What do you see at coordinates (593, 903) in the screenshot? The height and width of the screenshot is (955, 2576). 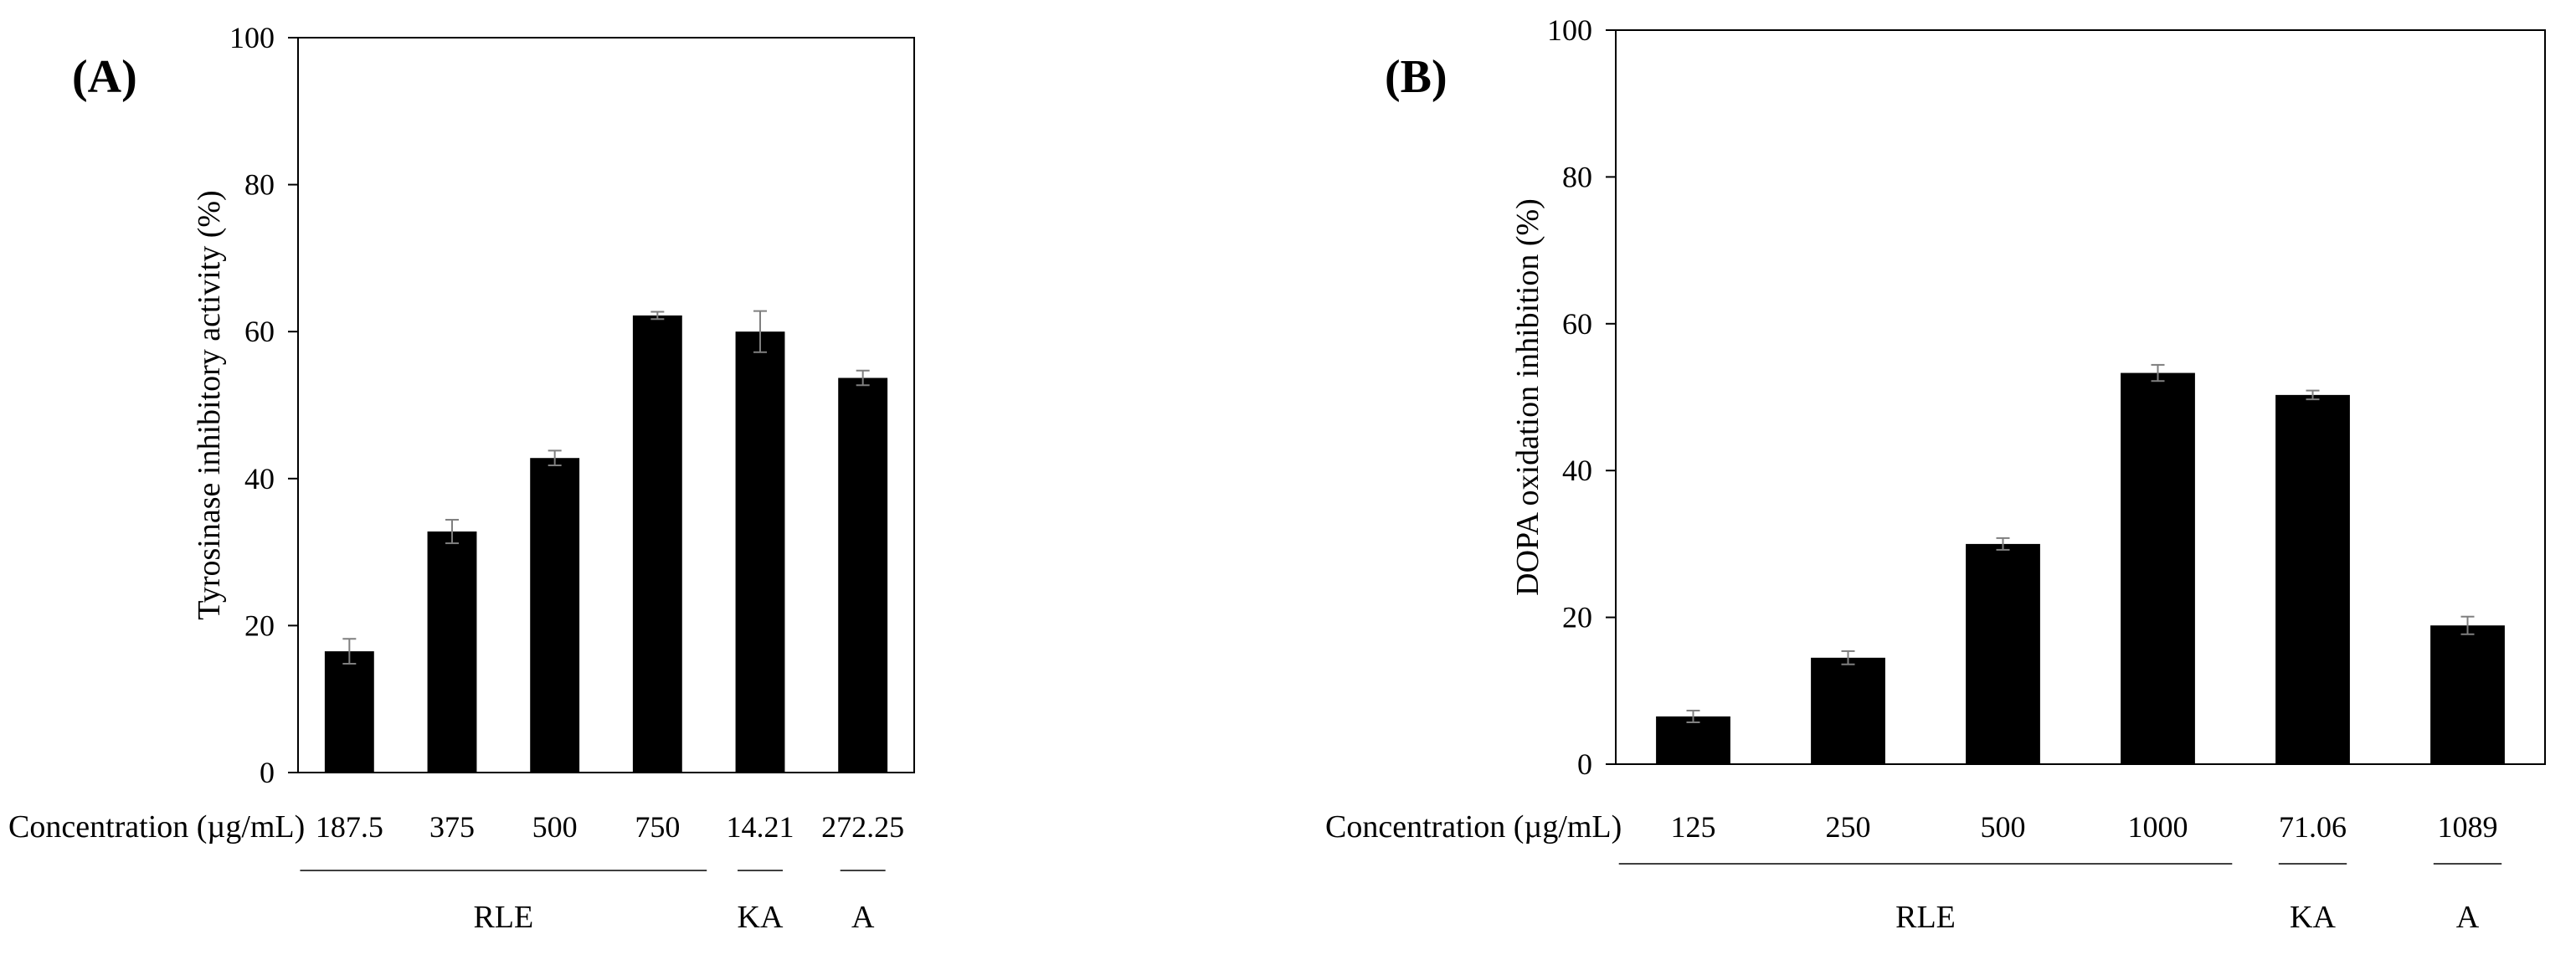 I see `panel-a-group-labels: RLE KA A` at bounding box center [593, 903].